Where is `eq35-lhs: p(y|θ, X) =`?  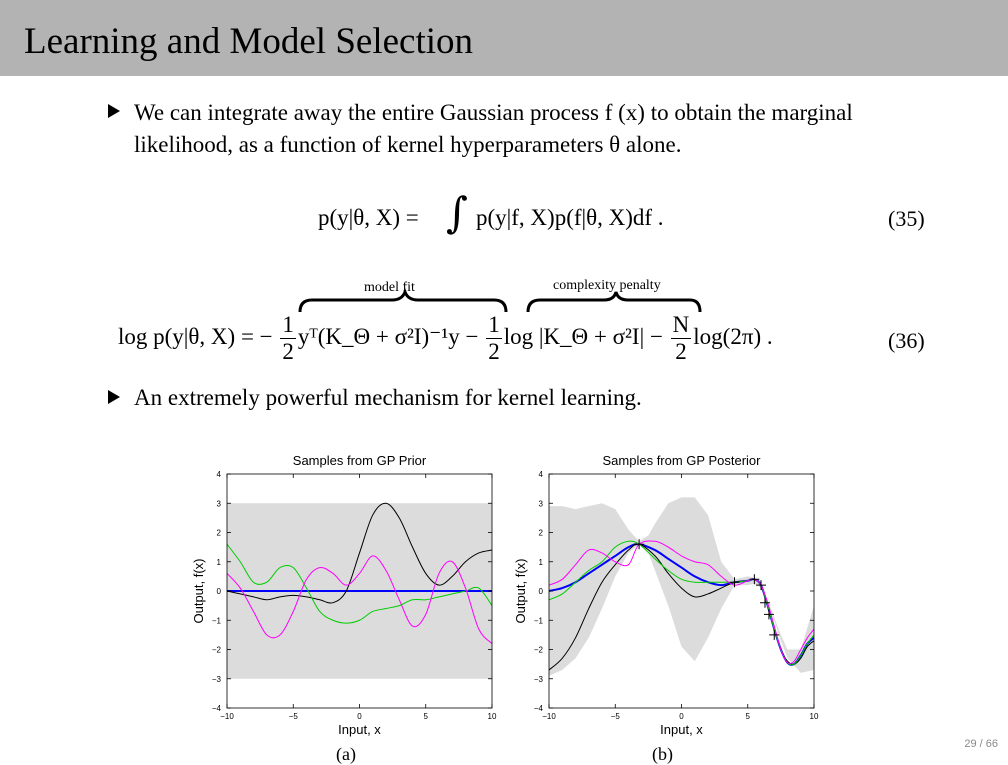
eq35-lhs: p(y|θ, X) = is located at coordinates (368, 217).